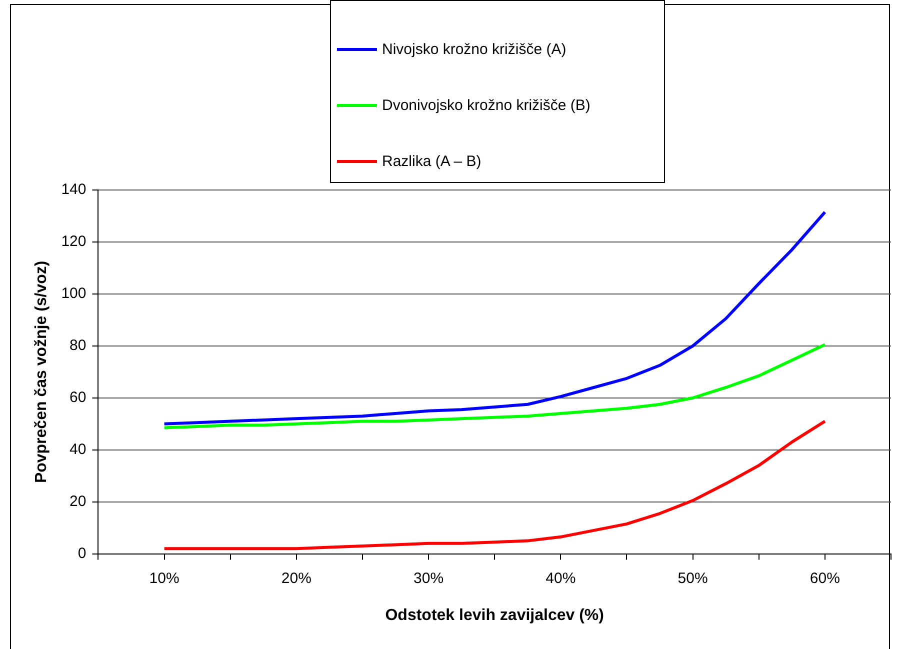  Describe the element at coordinates (73, 241) in the screenshot. I see `y-tick-label: 120` at that location.